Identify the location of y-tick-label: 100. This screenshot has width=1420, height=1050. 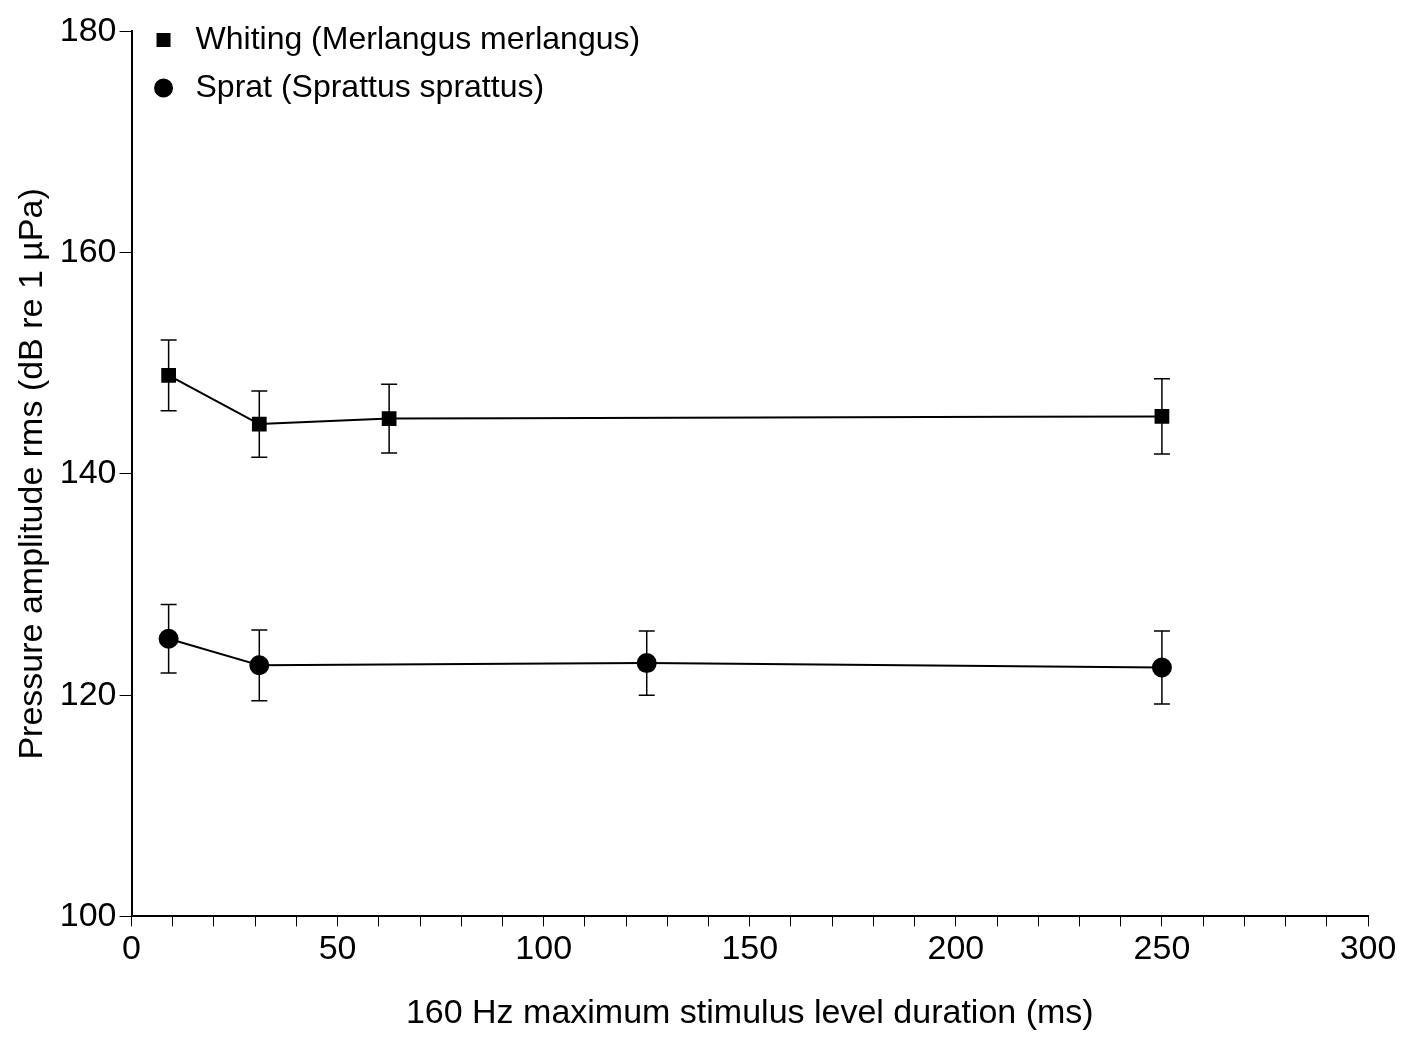
(88, 913).